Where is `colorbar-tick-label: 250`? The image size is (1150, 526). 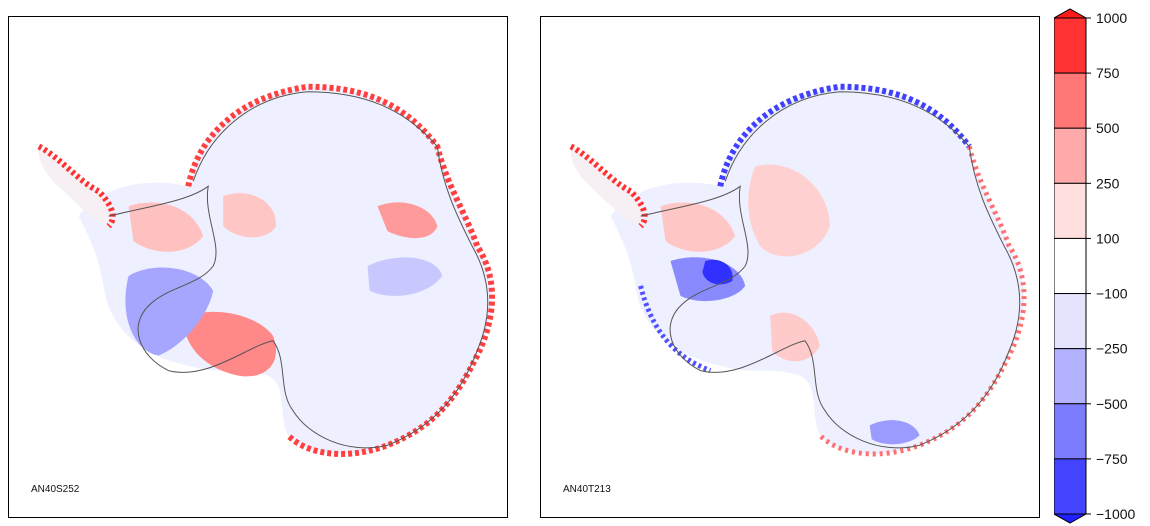
colorbar-tick-label: 250 is located at coordinates (1108, 183).